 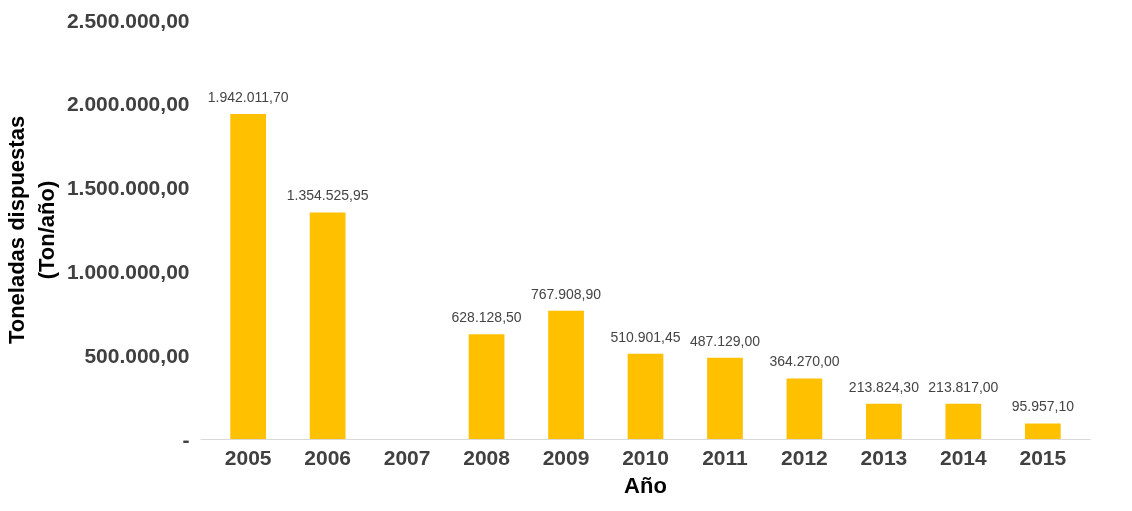 What do you see at coordinates (804, 361) in the screenshot?
I see `data-label: 364.270,00` at bounding box center [804, 361].